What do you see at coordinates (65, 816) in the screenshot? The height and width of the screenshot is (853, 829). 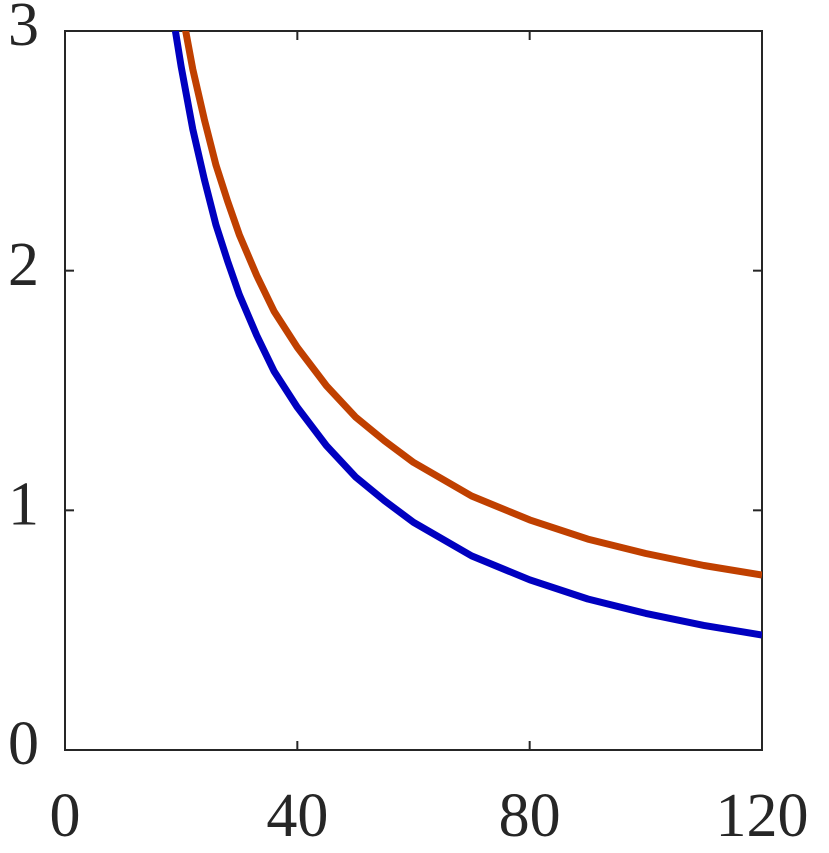 I see `x-tick-label: 0` at bounding box center [65, 816].